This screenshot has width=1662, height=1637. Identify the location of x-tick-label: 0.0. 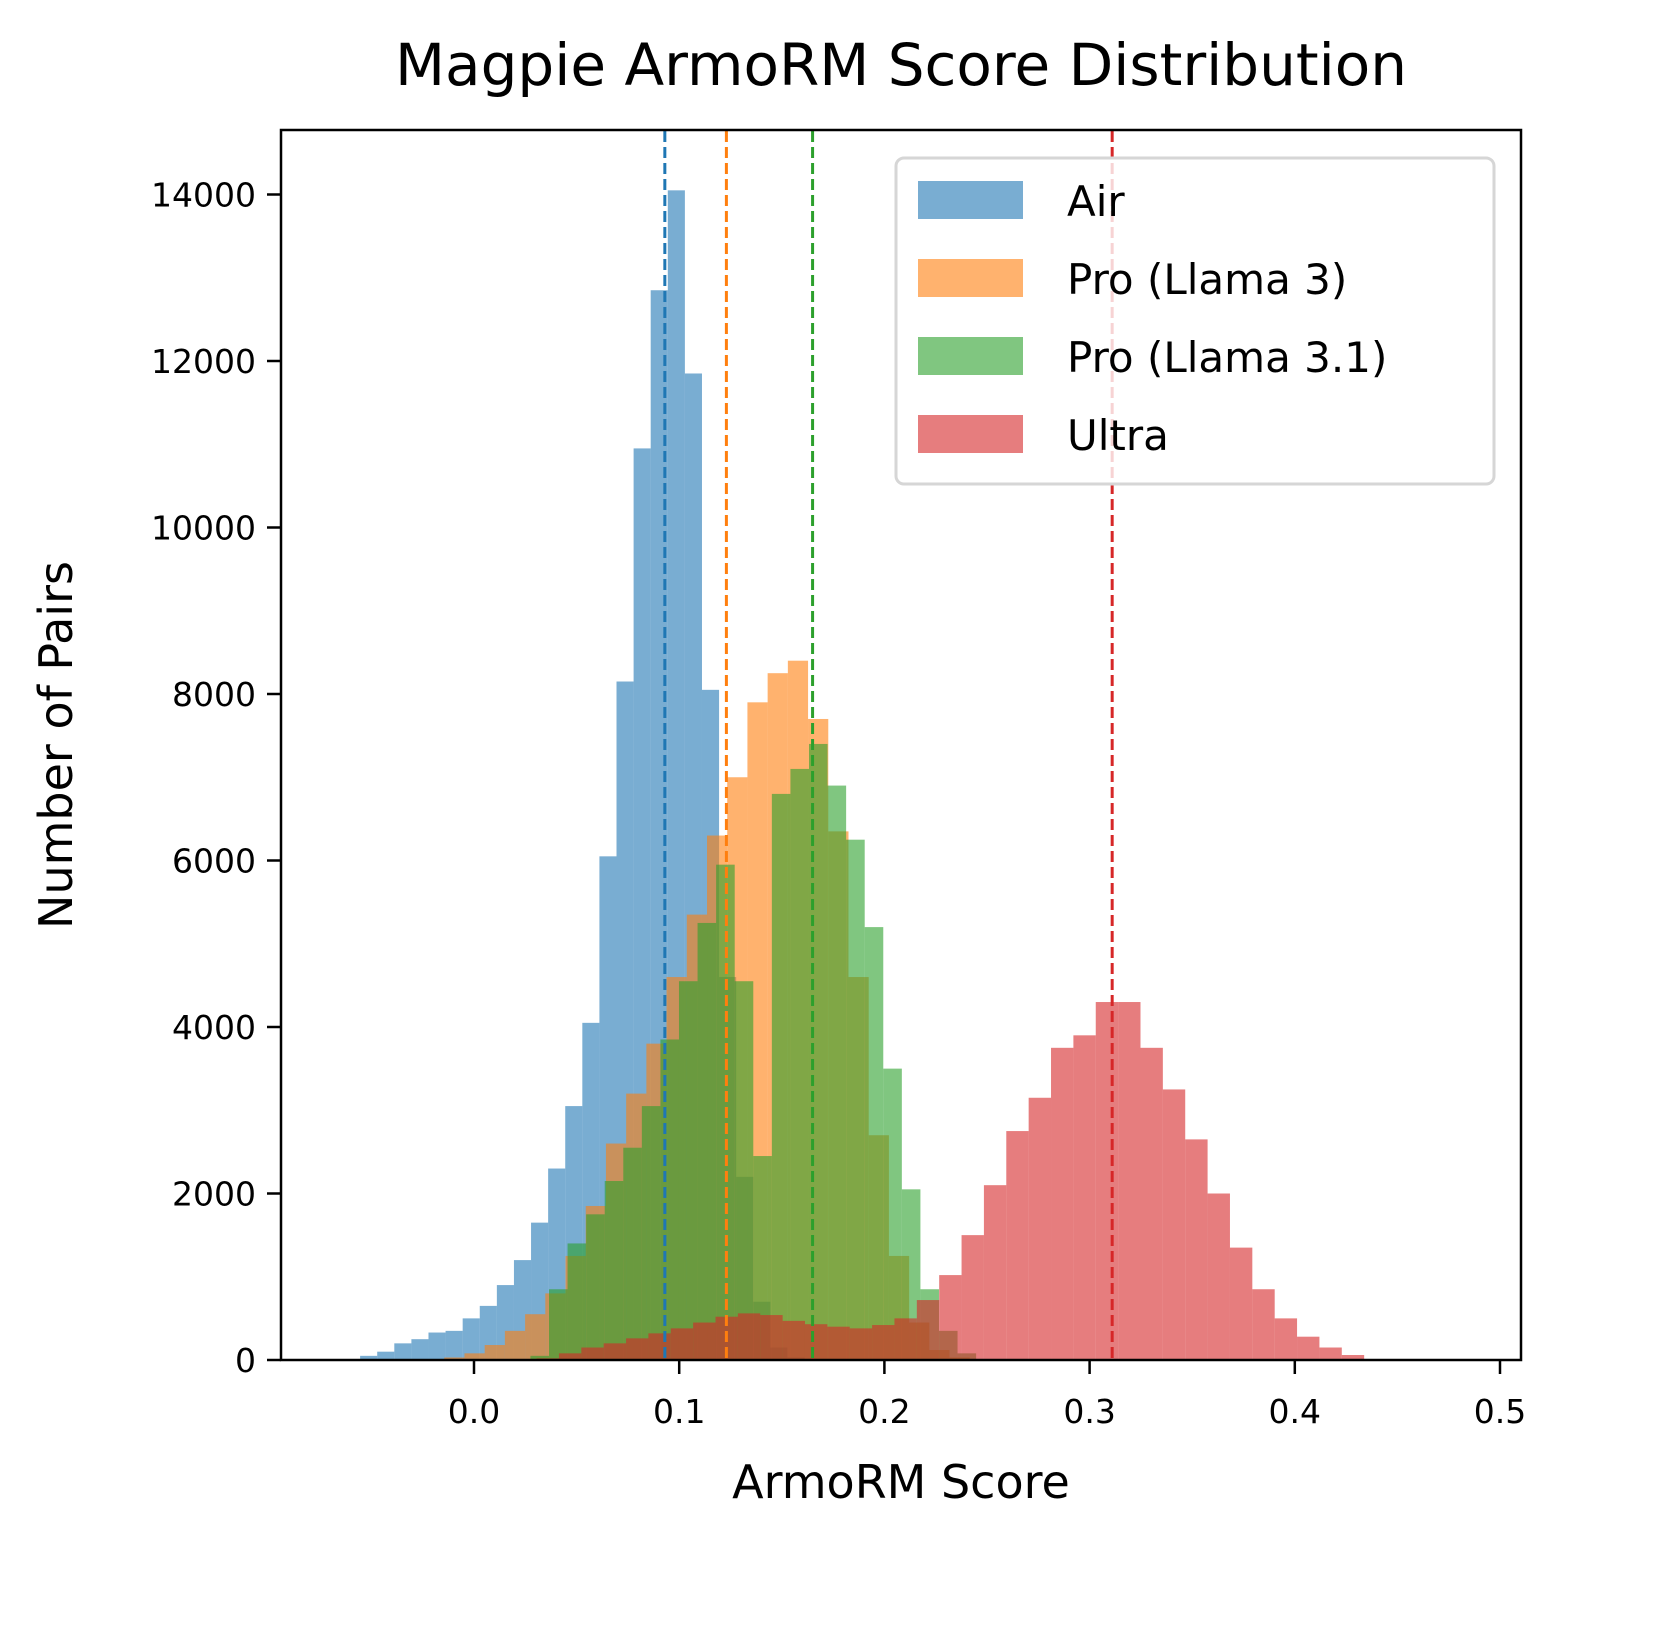
(474, 1411).